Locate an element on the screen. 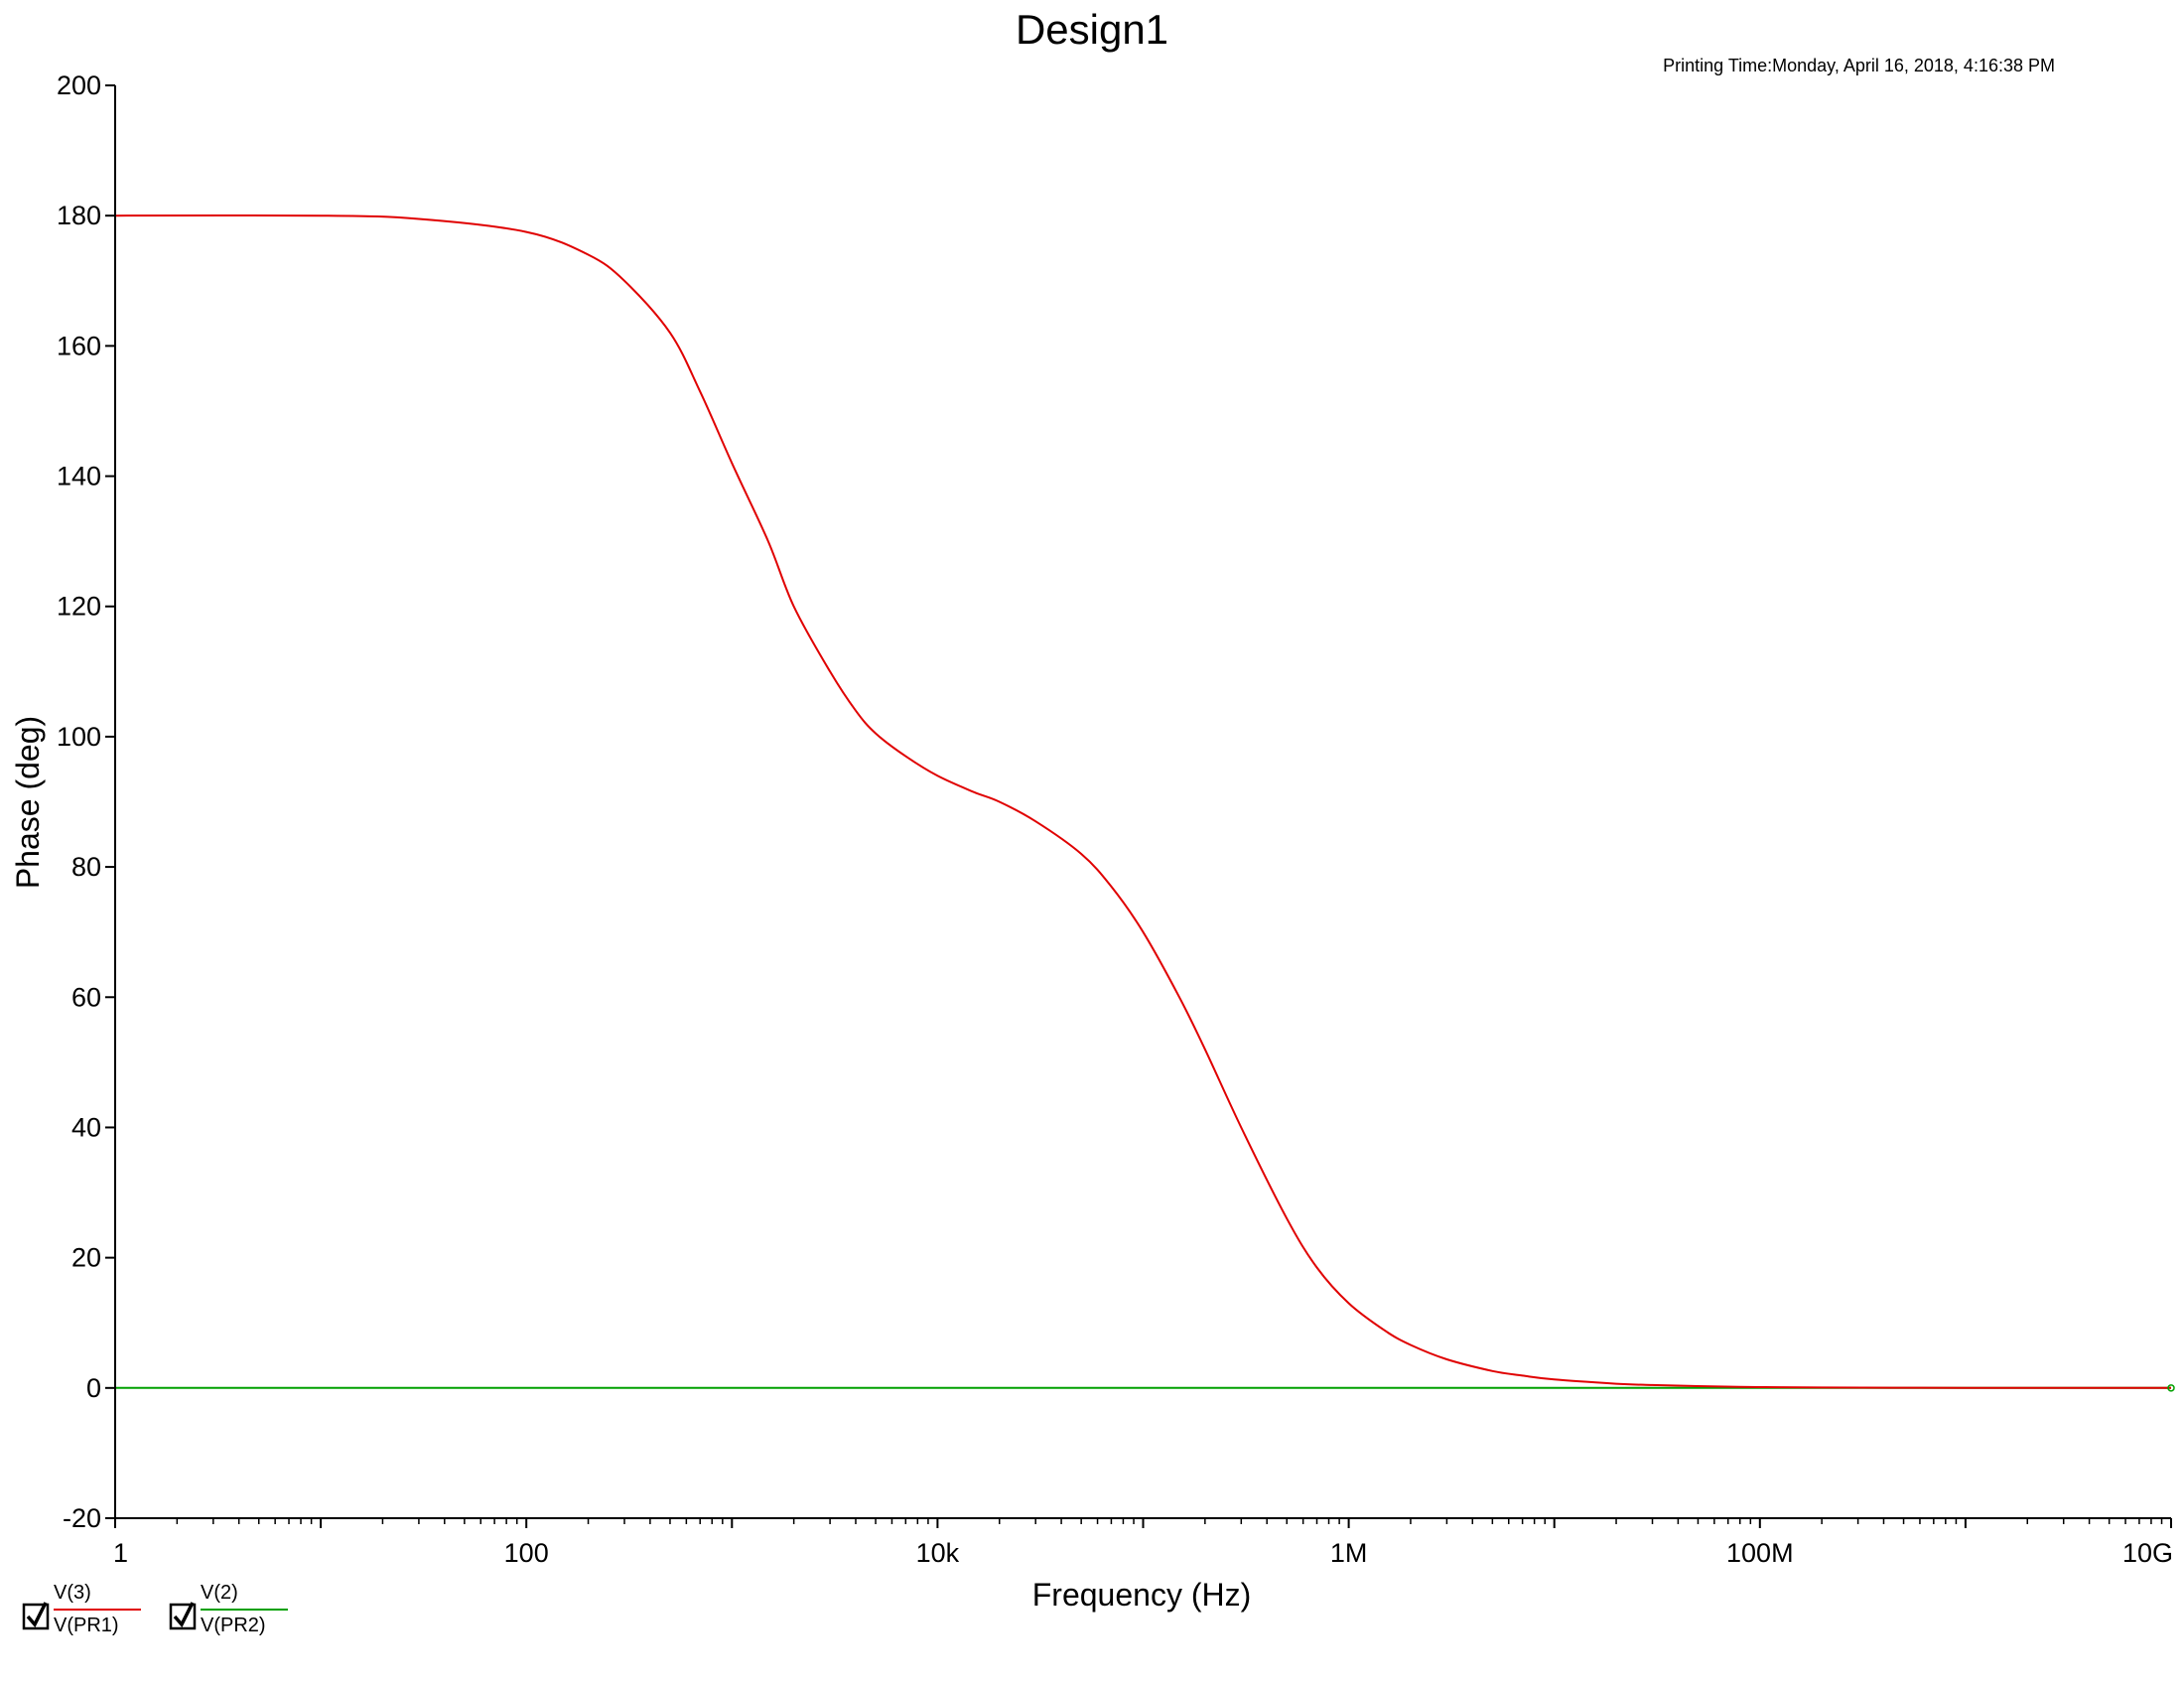 Image resolution: width=2184 pixels, height=1688 pixels. legend-denominator: V(PR2) is located at coordinates (233, 1625).